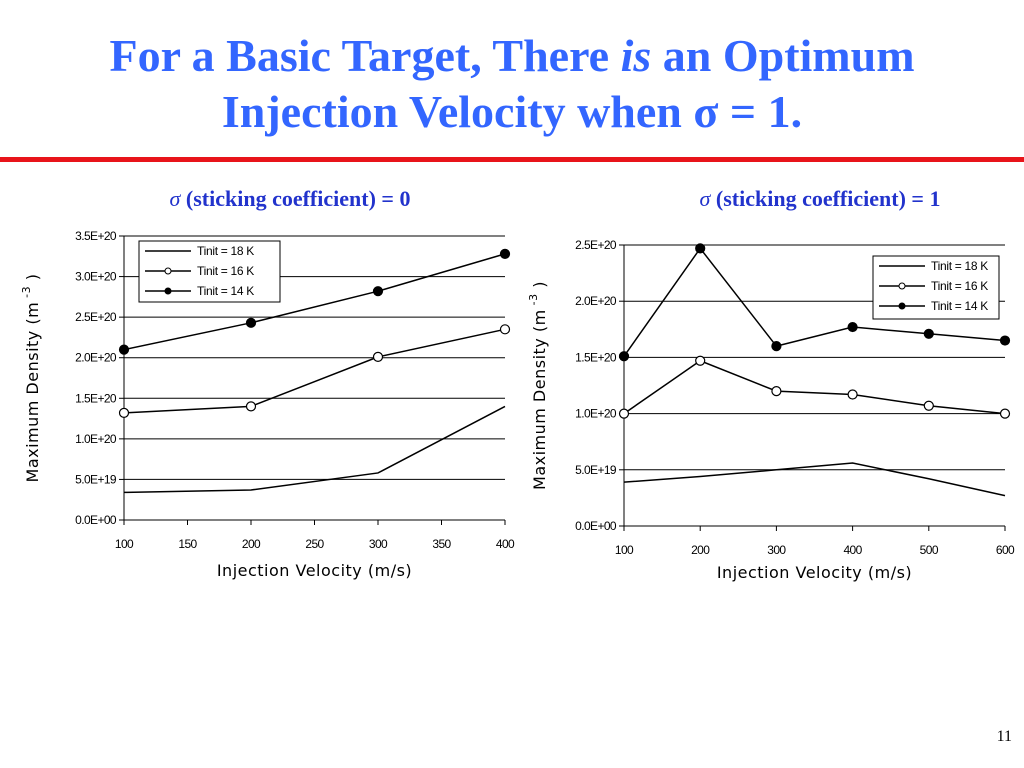 This screenshot has height=768, width=1024. What do you see at coordinates (96, 236) in the screenshot?
I see `y-tick-label: 3.5E+20` at bounding box center [96, 236].